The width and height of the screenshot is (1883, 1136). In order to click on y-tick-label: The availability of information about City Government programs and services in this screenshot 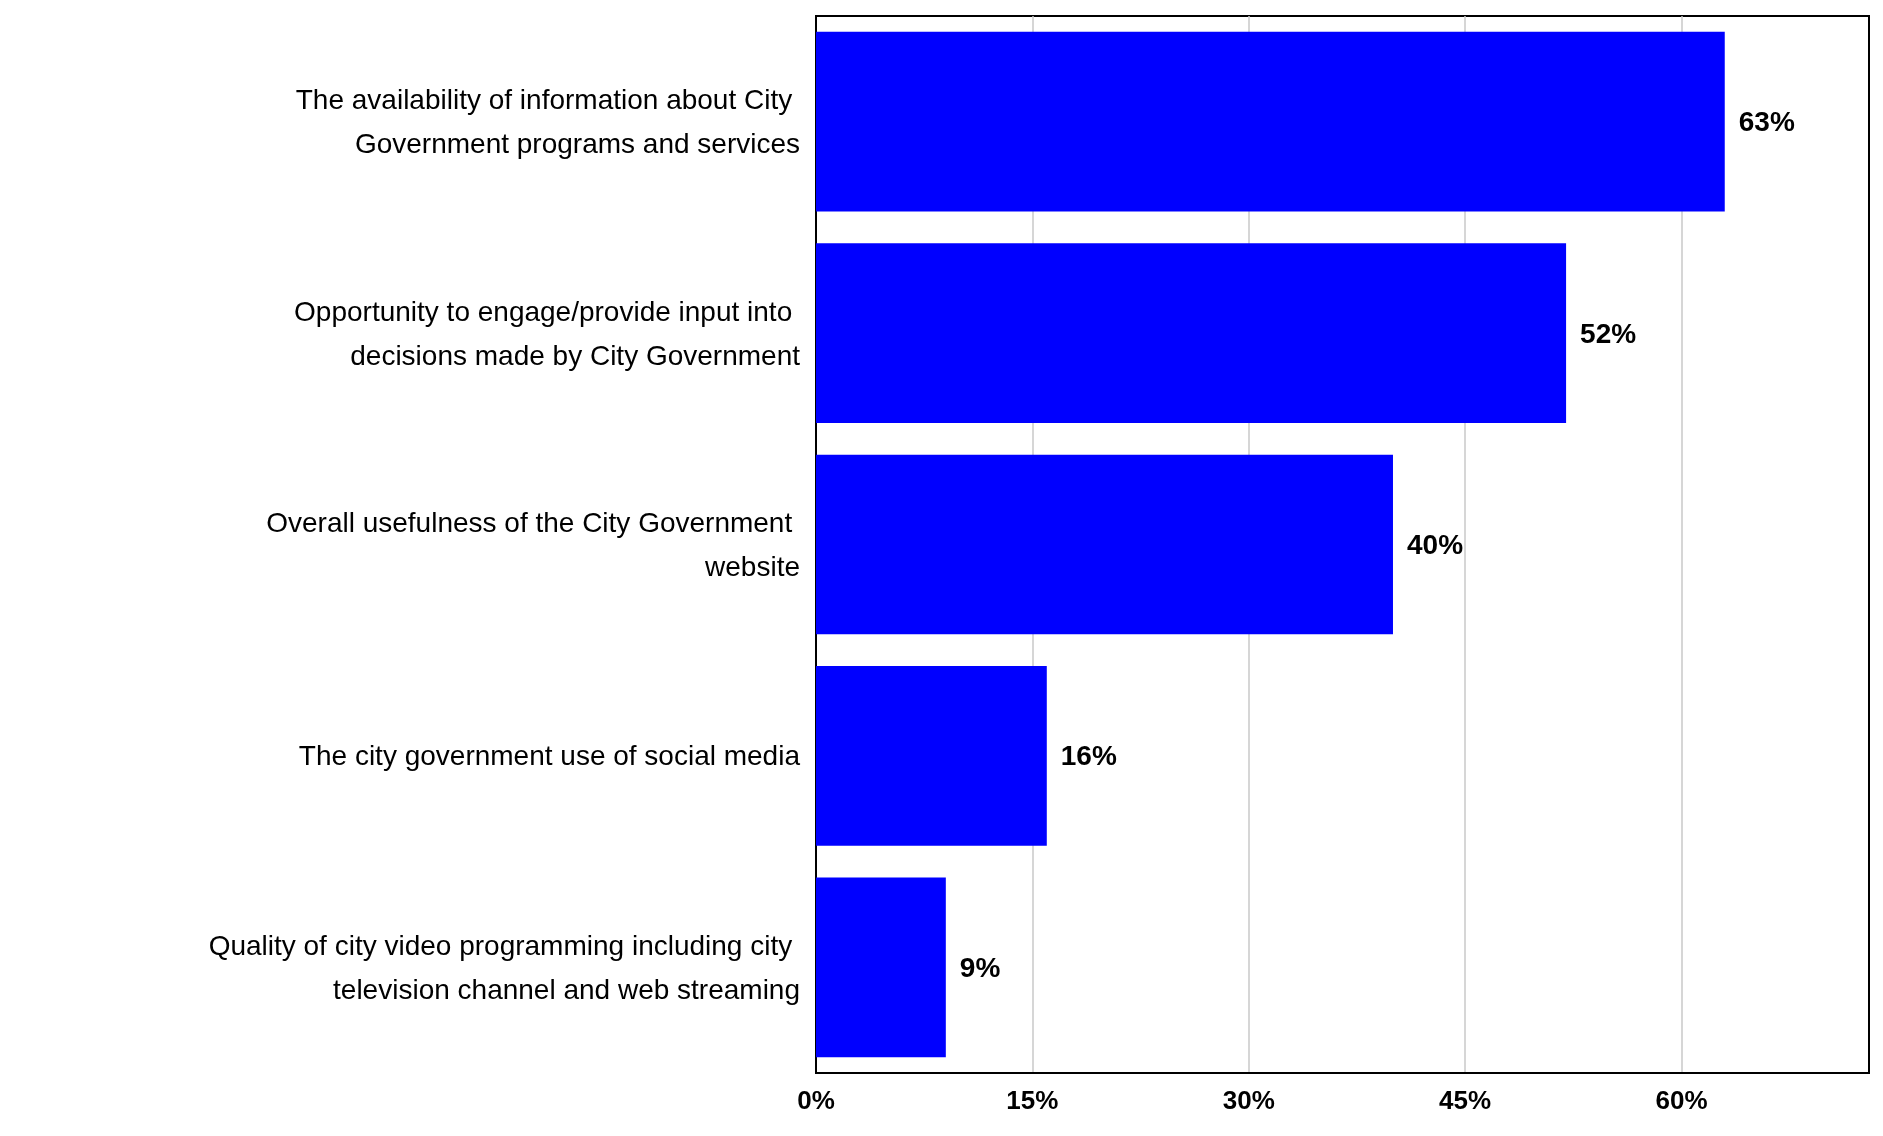, I will do `click(547, 122)`.